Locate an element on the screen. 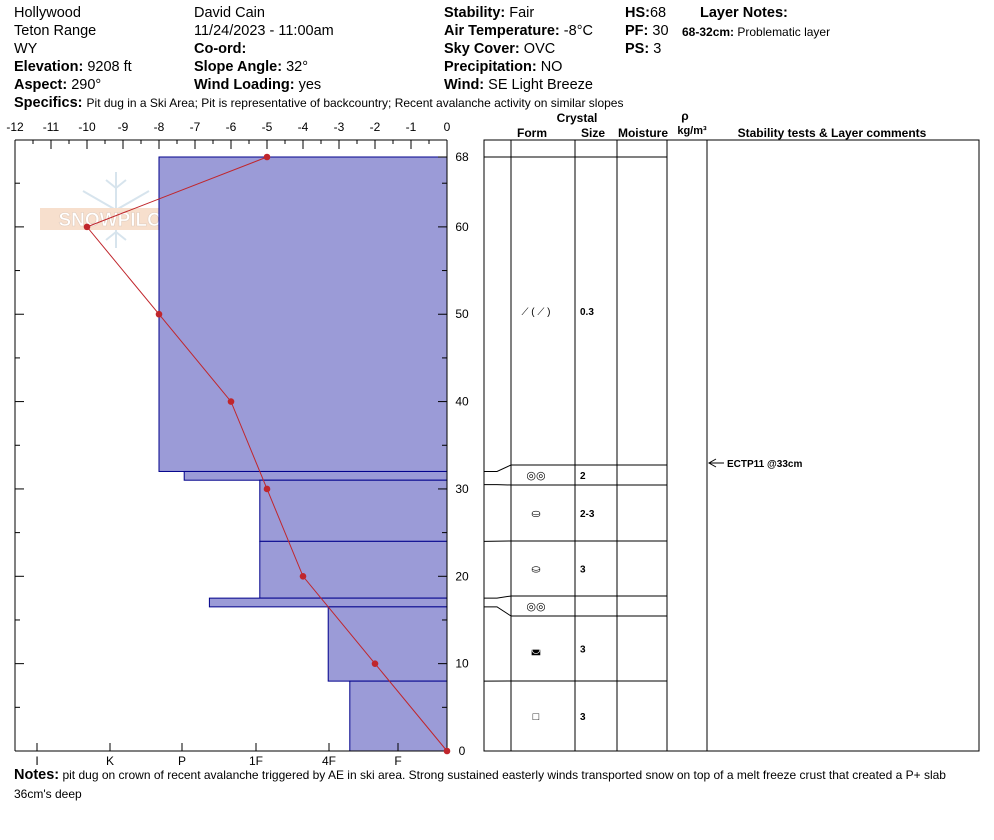  stability-test-label: ECTP11 @33cm is located at coordinates (764, 464).